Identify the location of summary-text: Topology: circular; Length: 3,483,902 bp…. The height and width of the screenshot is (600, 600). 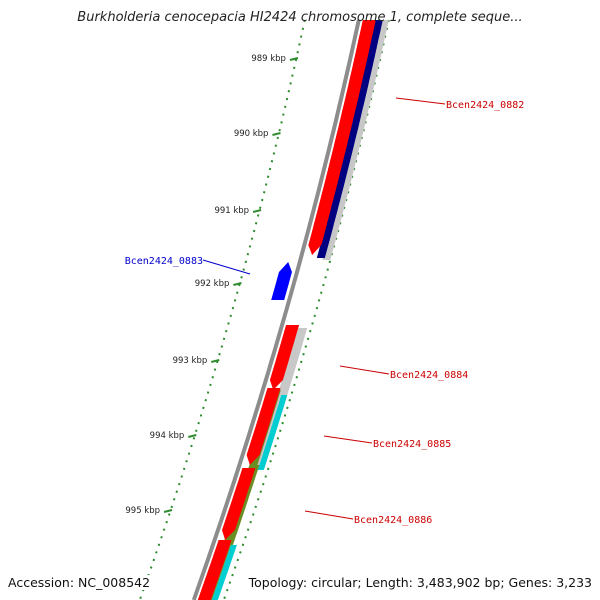
(418, 582).